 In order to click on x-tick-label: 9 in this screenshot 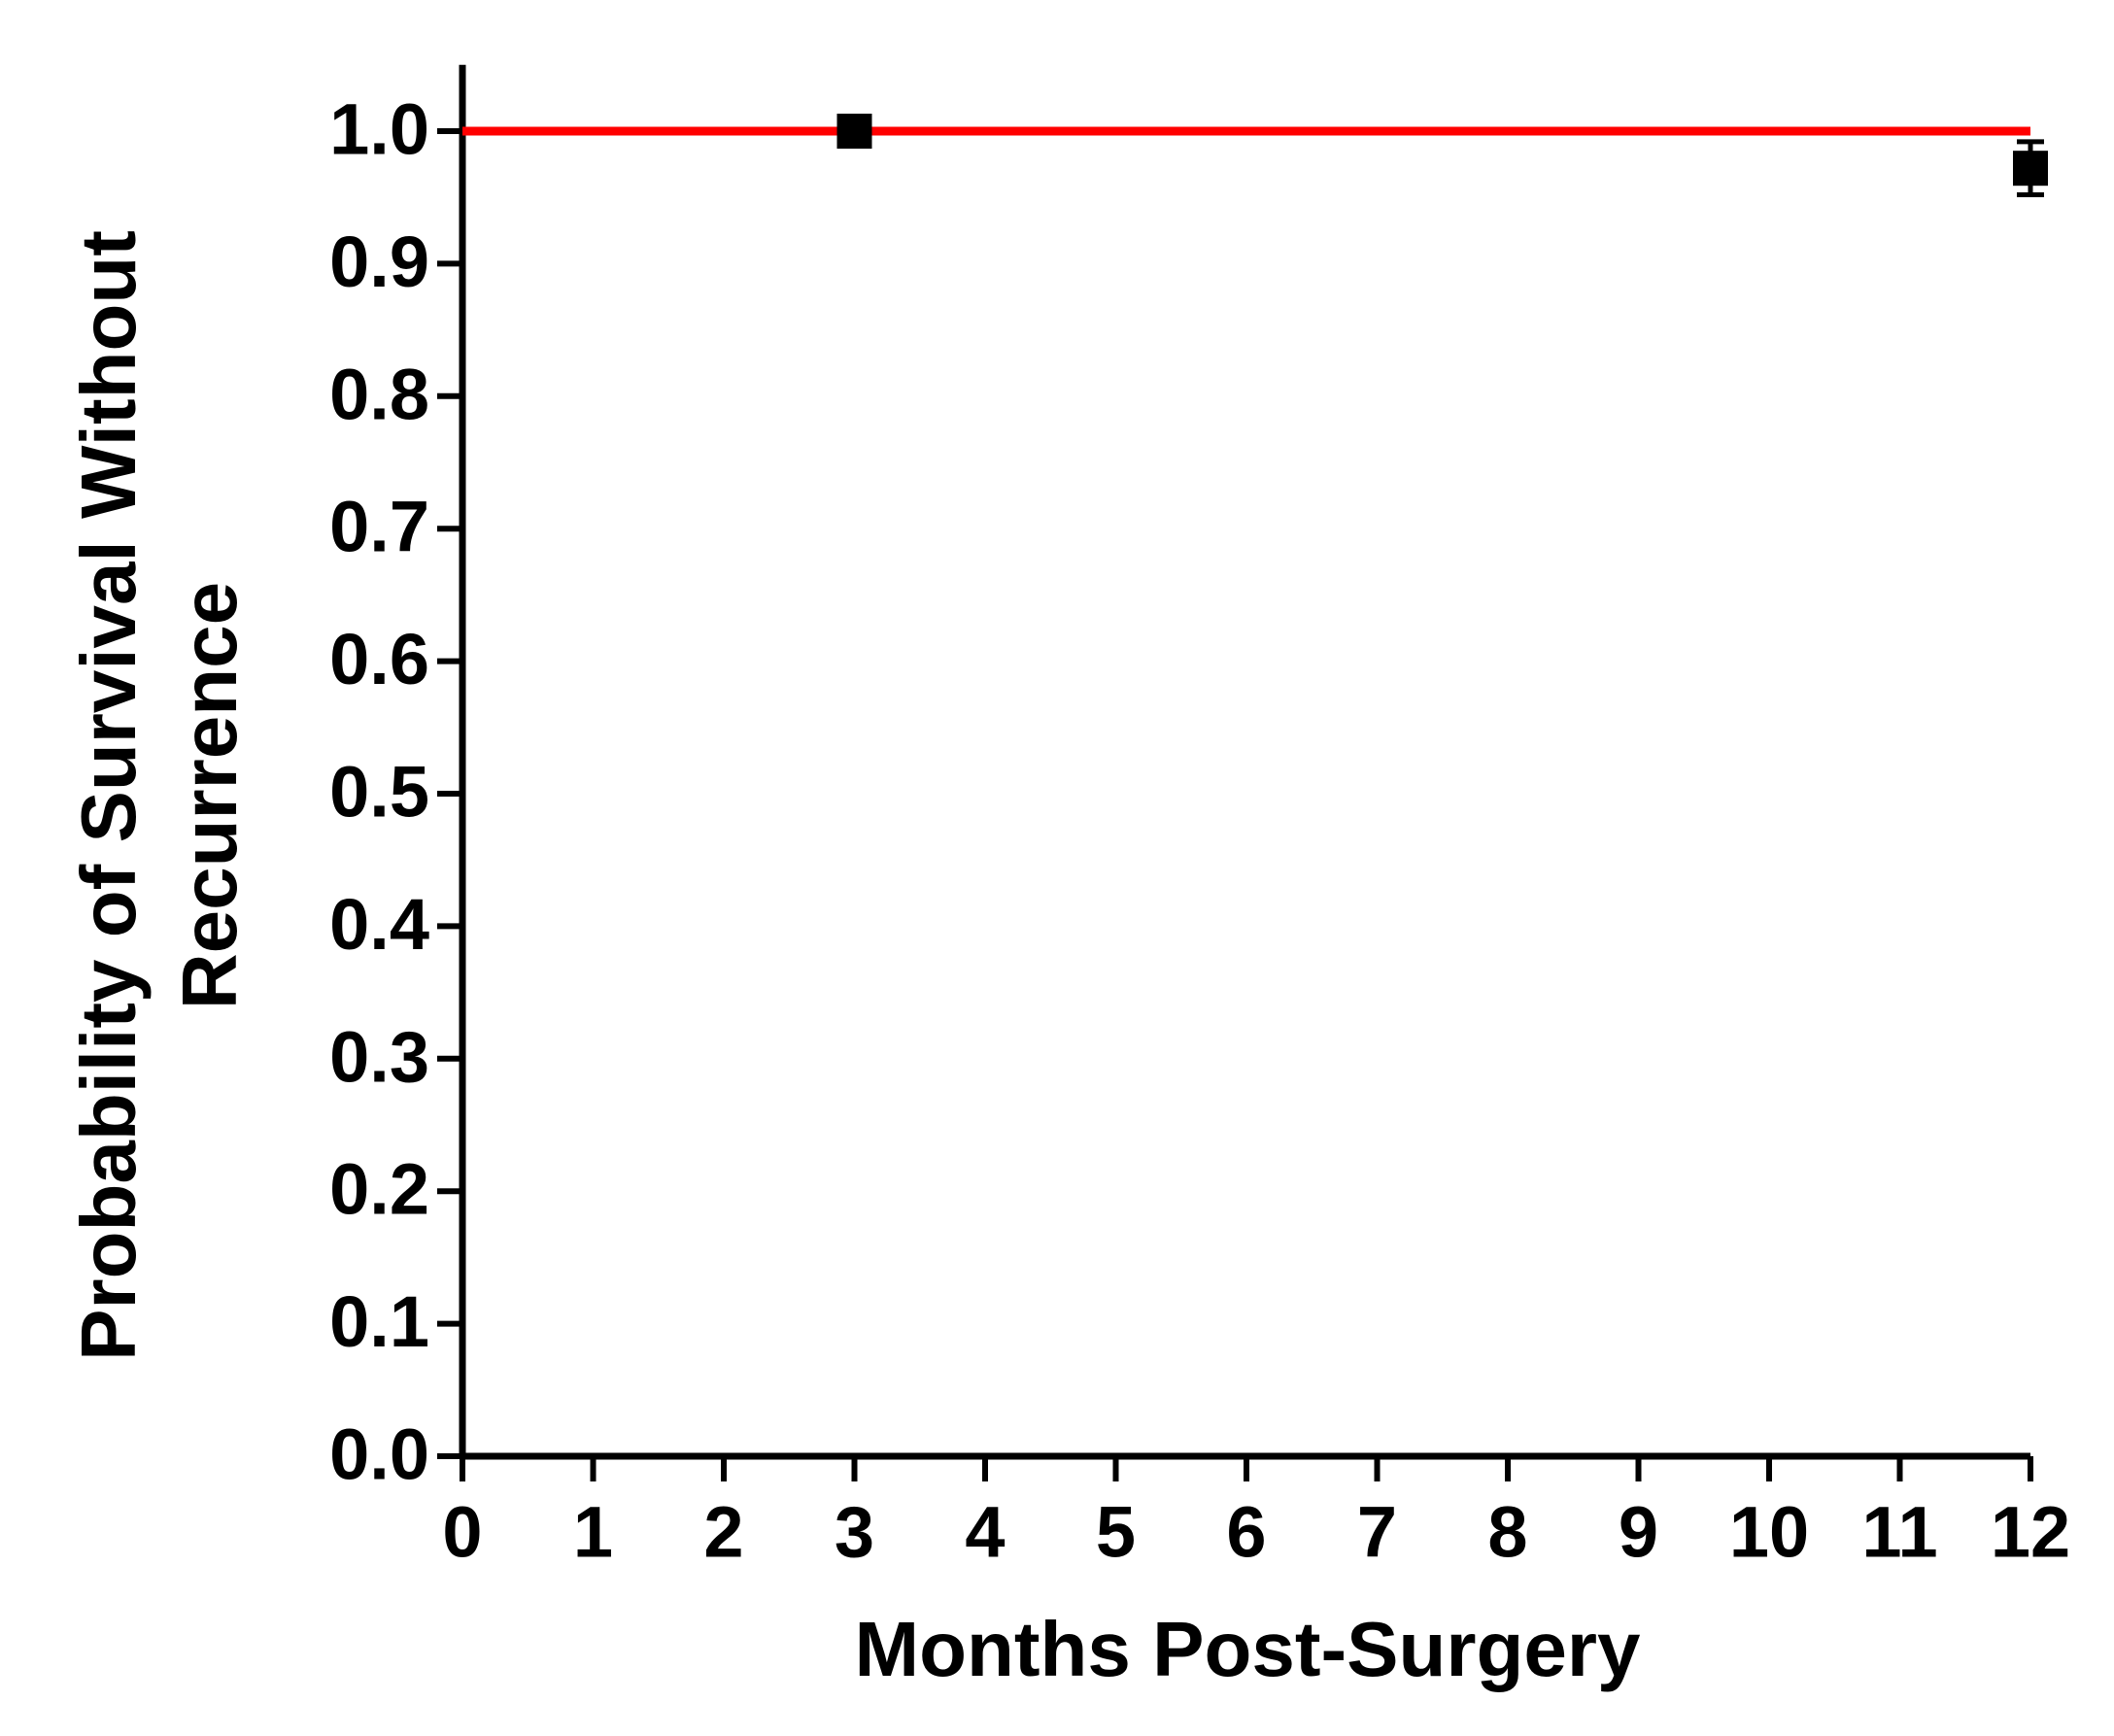, I will do `click(1639, 1532)`.